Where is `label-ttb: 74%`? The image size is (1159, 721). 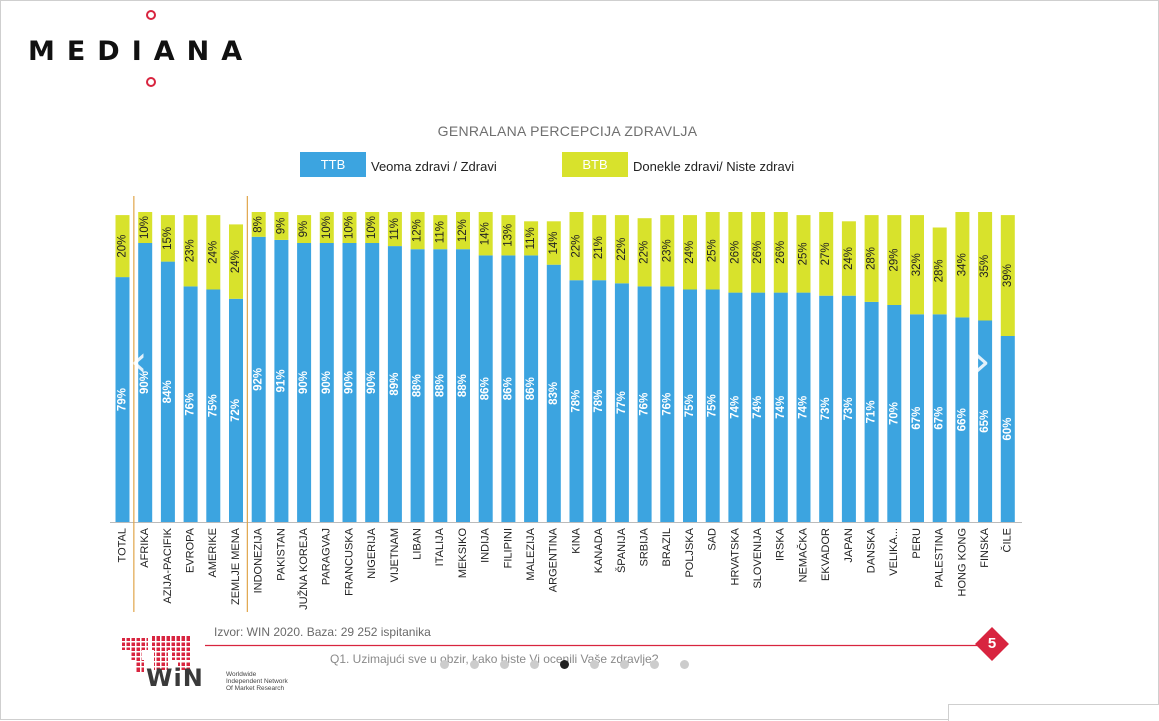 label-ttb: 74% is located at coordinates (804, 407).